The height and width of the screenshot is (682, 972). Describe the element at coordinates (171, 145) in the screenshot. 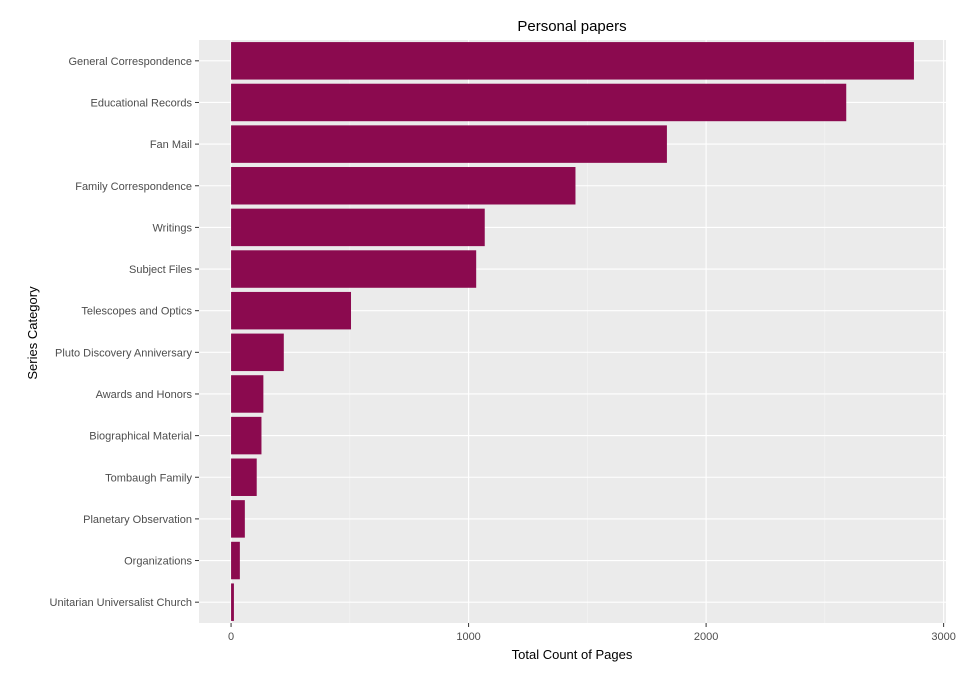

I see `y-tick-label: Fan Mail` at that location.